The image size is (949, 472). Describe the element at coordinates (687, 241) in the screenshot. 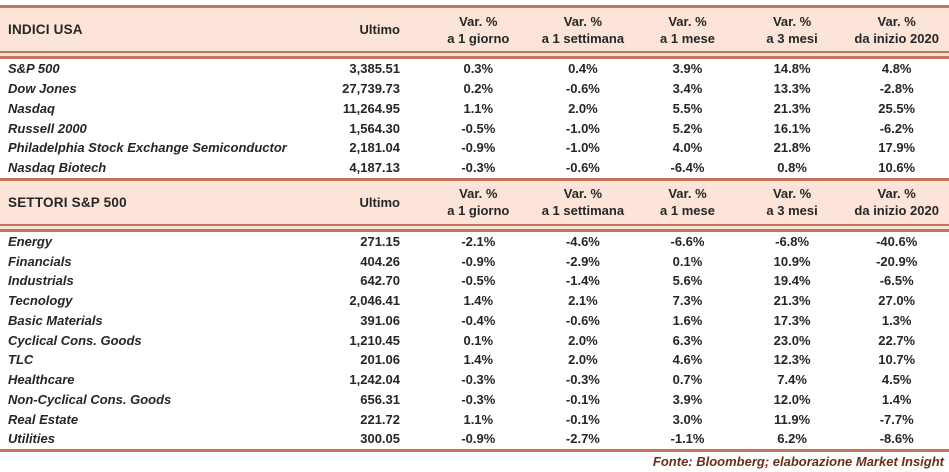

I see `var-1month-value: -6.6%` at that location.